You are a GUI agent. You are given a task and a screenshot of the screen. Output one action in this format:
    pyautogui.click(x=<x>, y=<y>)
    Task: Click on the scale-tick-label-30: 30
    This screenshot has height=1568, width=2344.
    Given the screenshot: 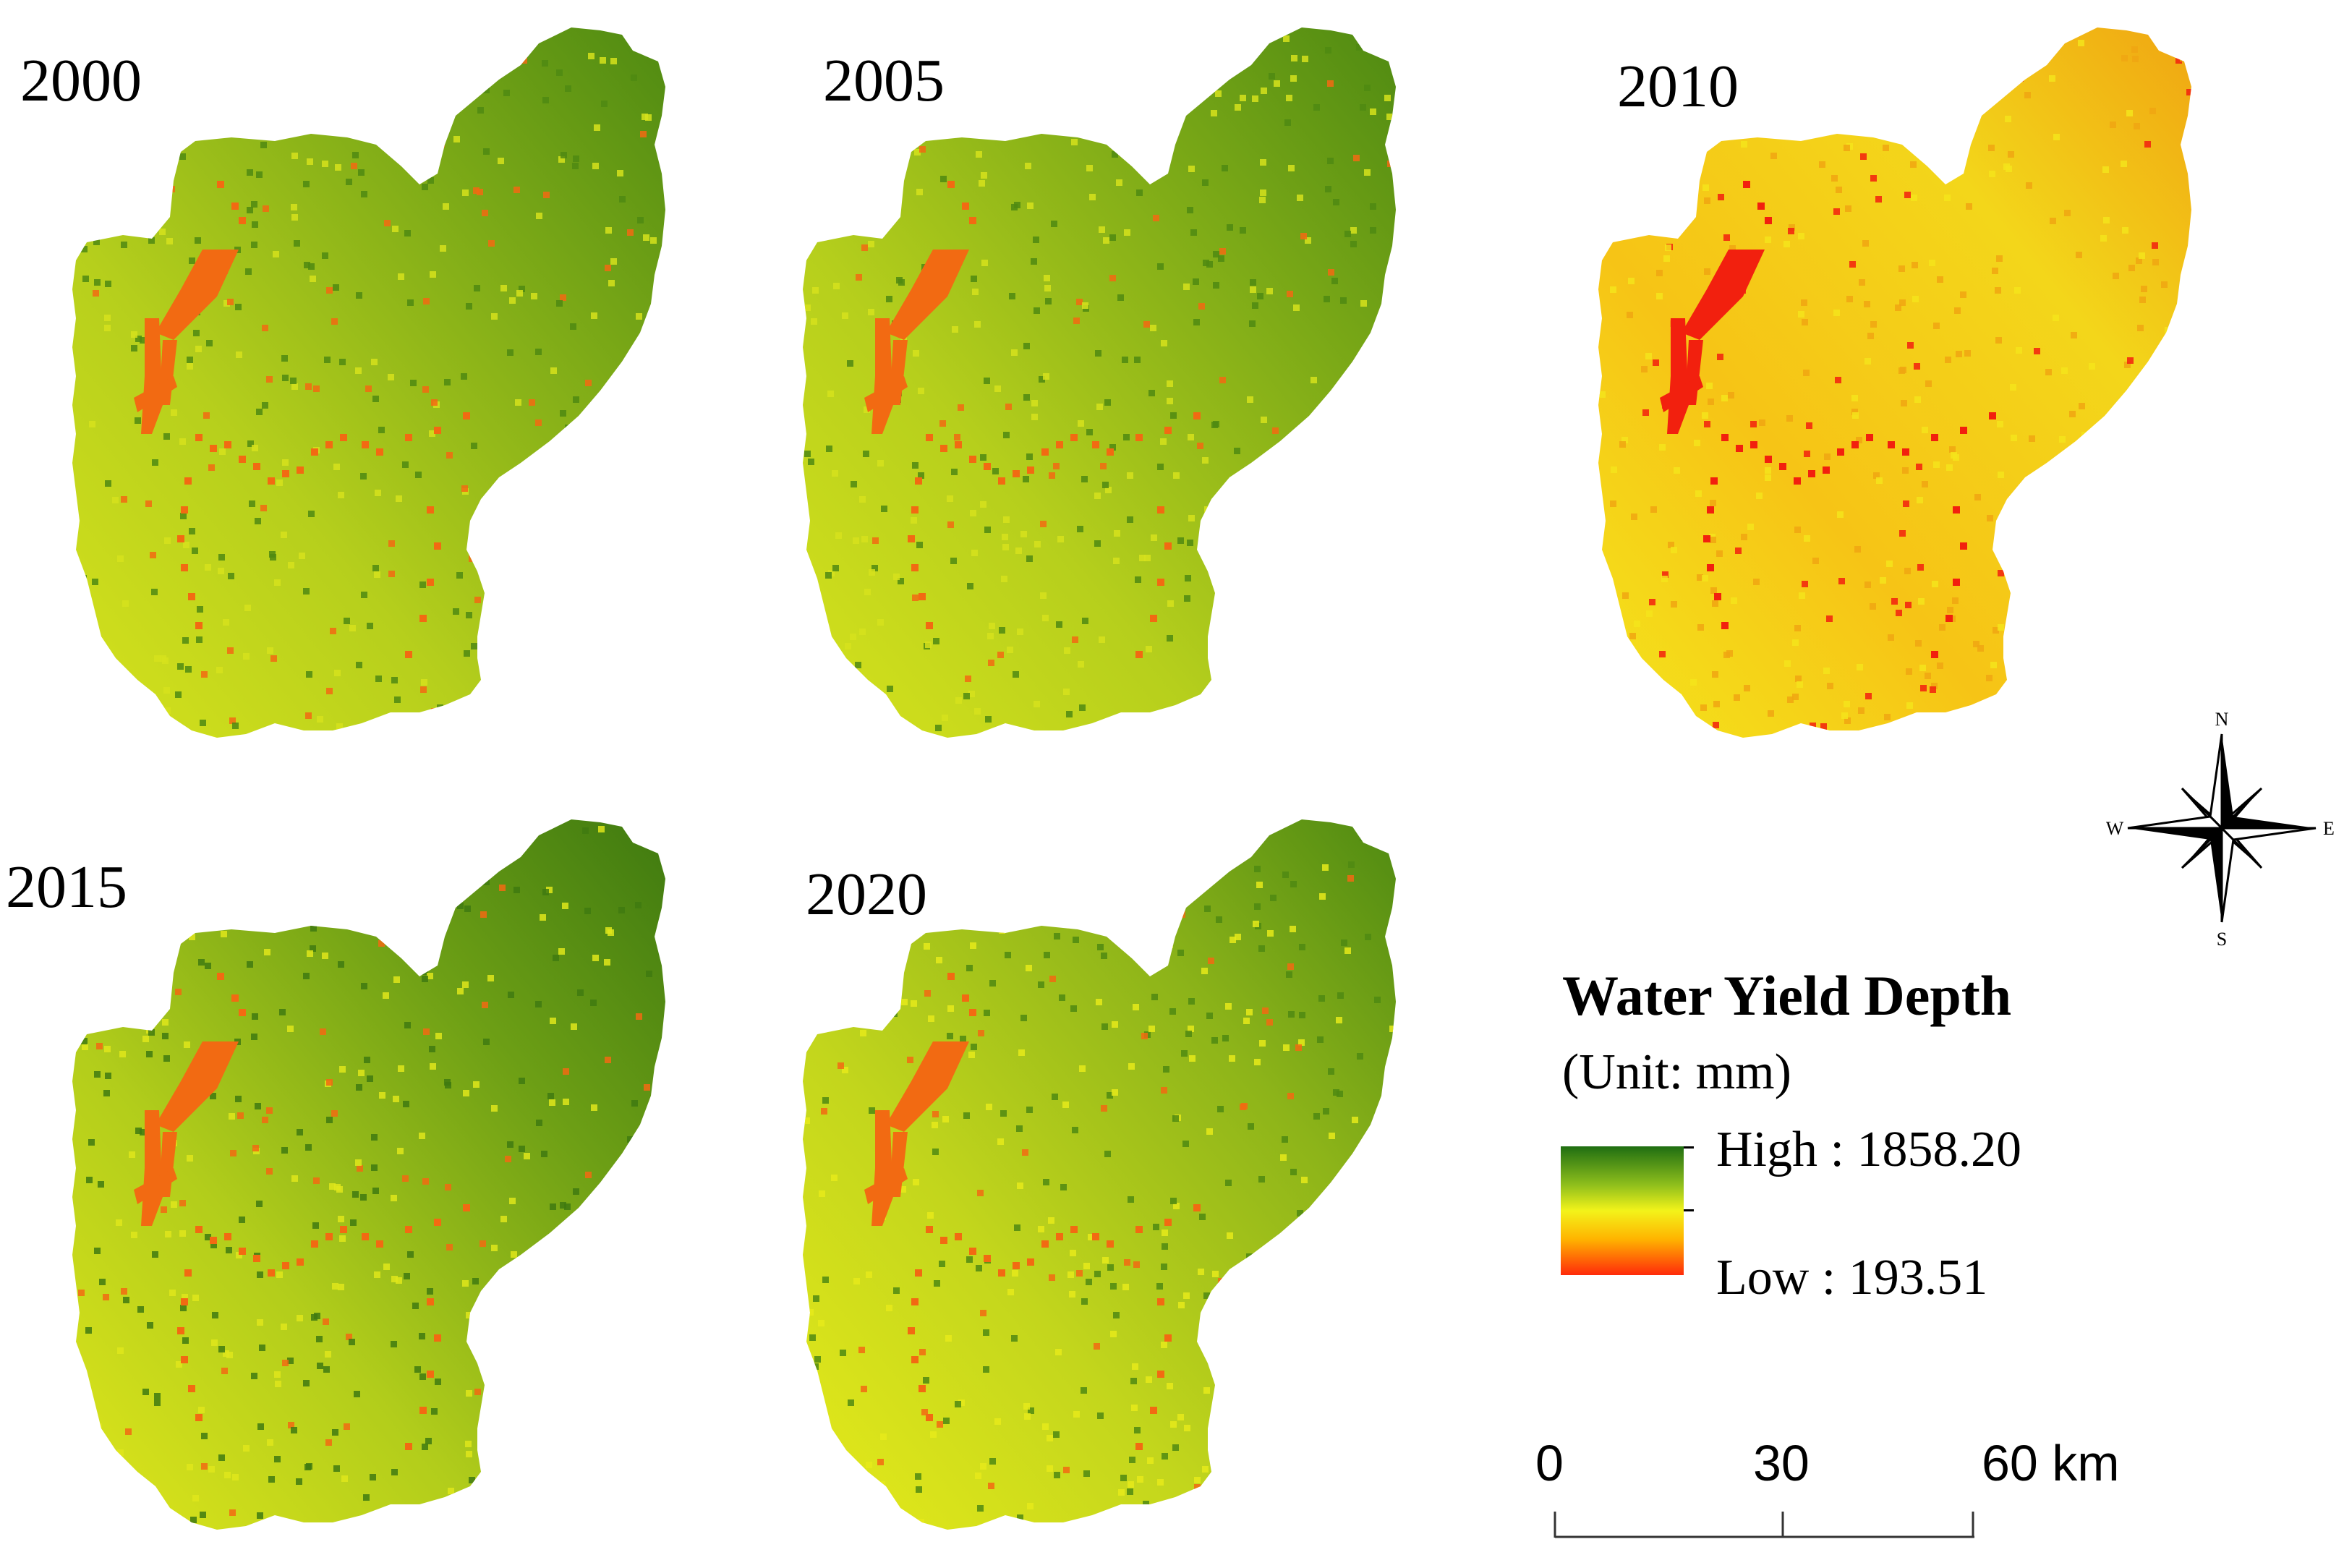 What is the action you would take?
    pyautogui.click(x=1781, y=1463)
    